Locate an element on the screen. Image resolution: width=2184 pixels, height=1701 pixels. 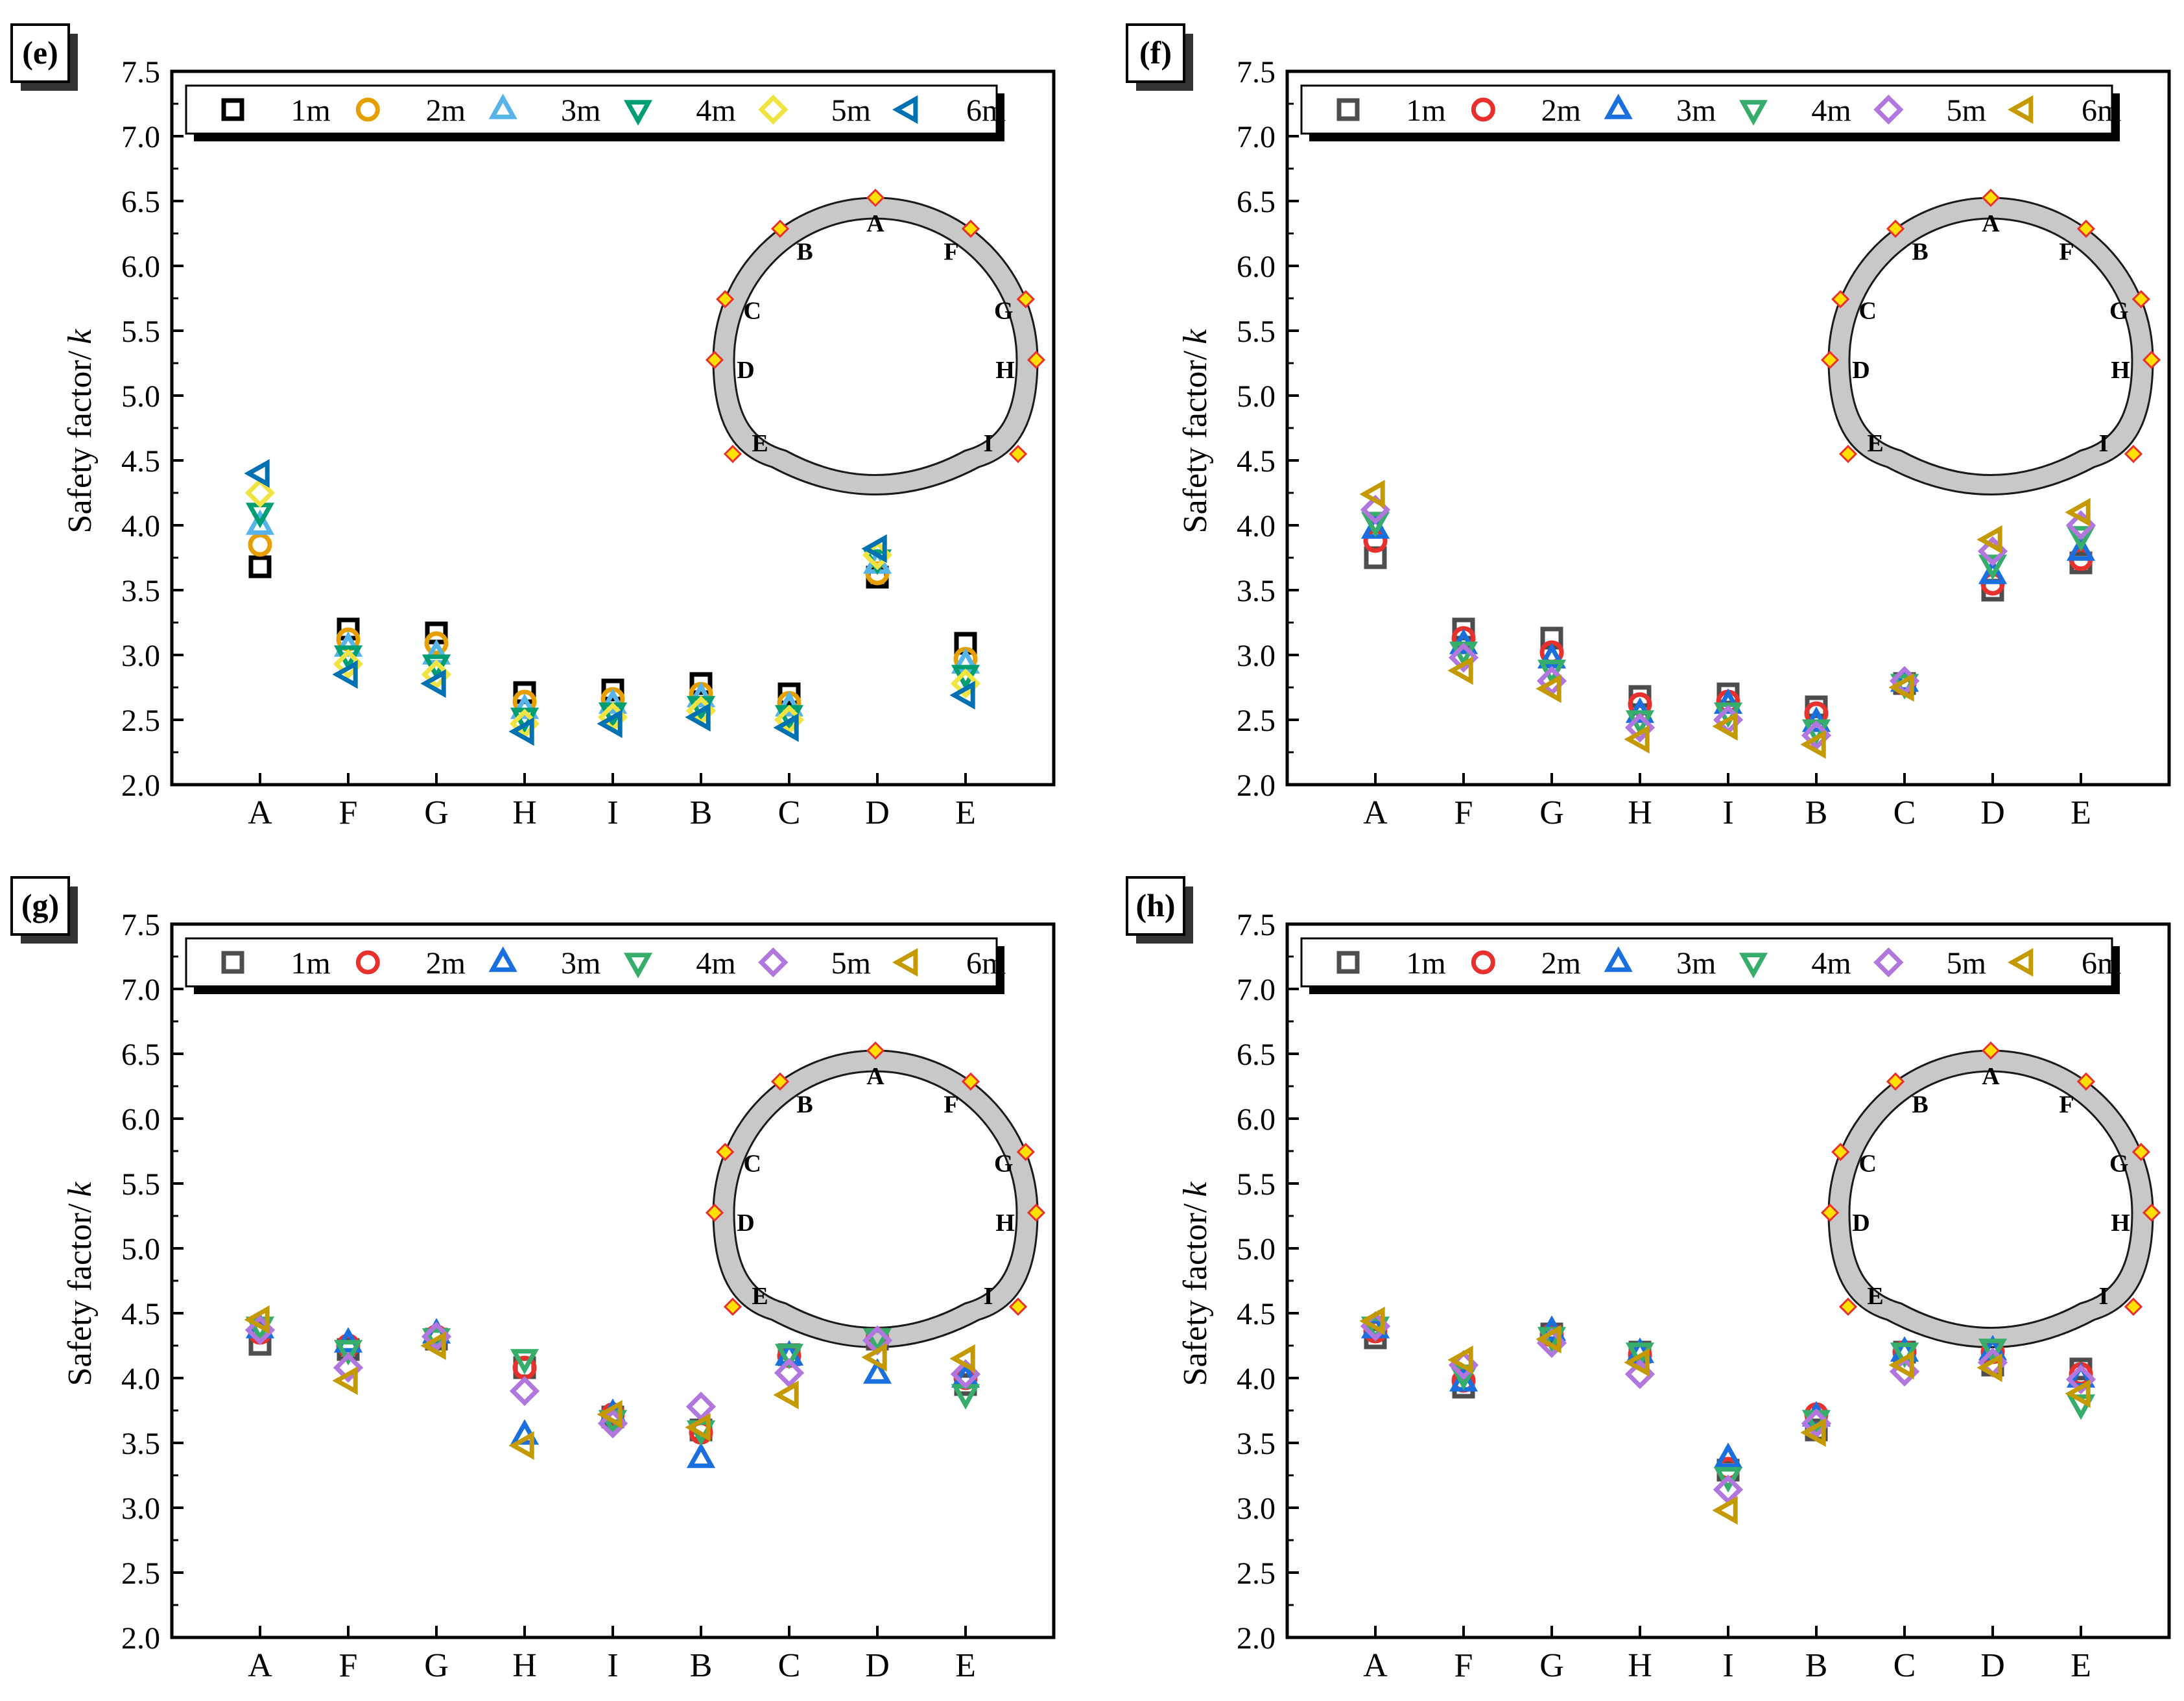
y-axis-label-symbol: k is located at coordinates (81, 336).